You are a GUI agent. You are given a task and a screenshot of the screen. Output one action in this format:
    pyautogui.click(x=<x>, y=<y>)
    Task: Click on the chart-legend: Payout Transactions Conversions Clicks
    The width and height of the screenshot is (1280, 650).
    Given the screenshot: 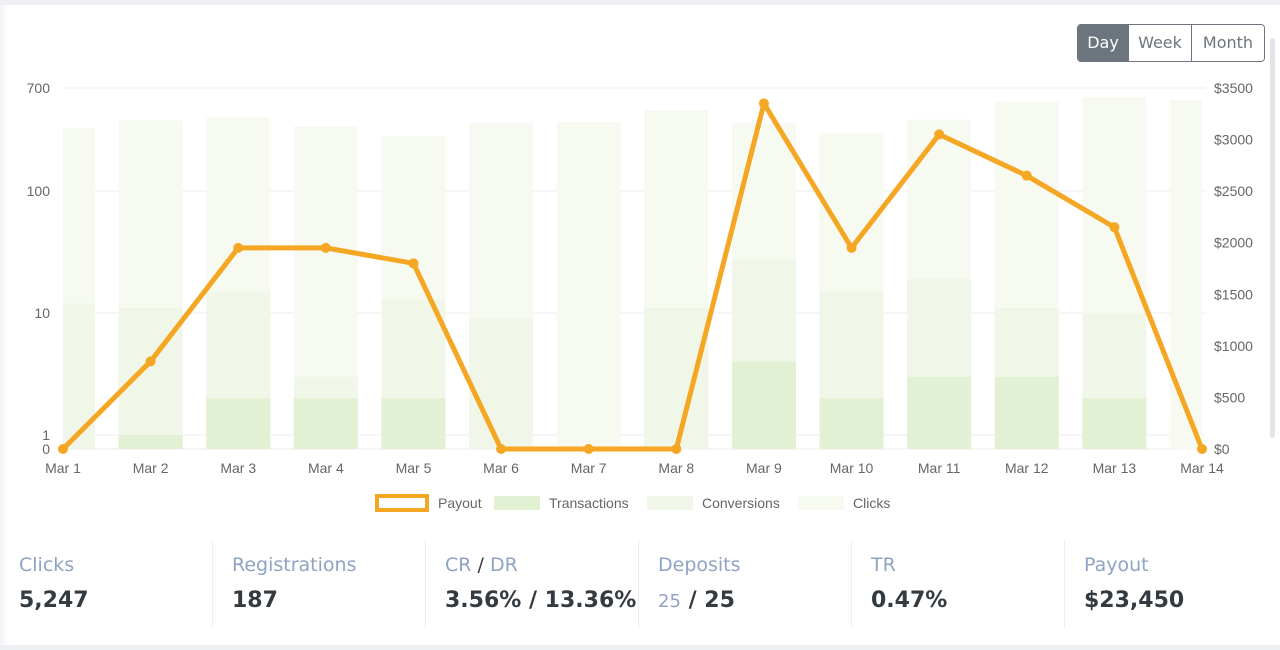 What is the action you would take?
    pyautogui.click(x=640, y=503)
    